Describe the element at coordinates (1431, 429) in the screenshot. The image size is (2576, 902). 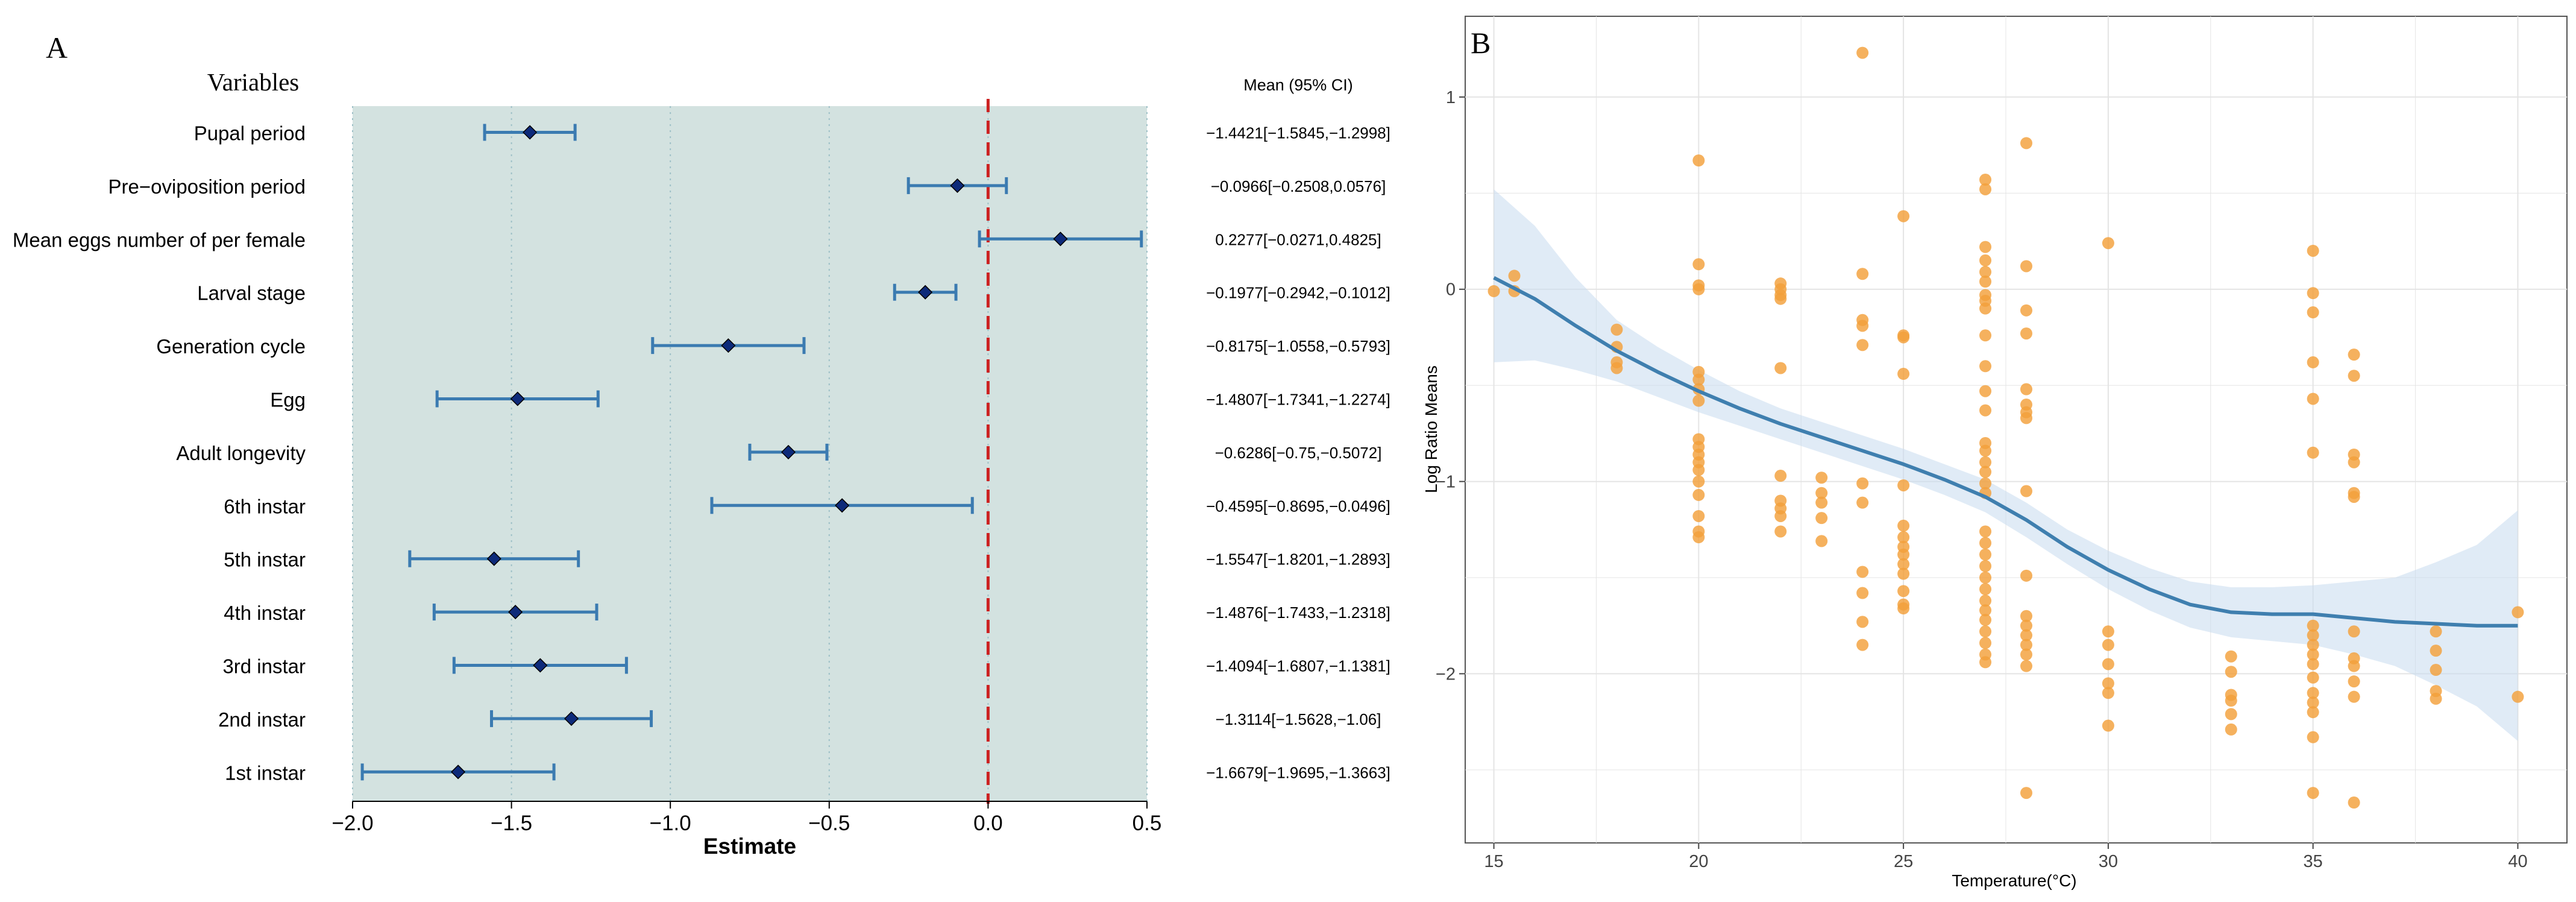
I see `scatter-y-axis-title: Log Ratio Means` at that location.